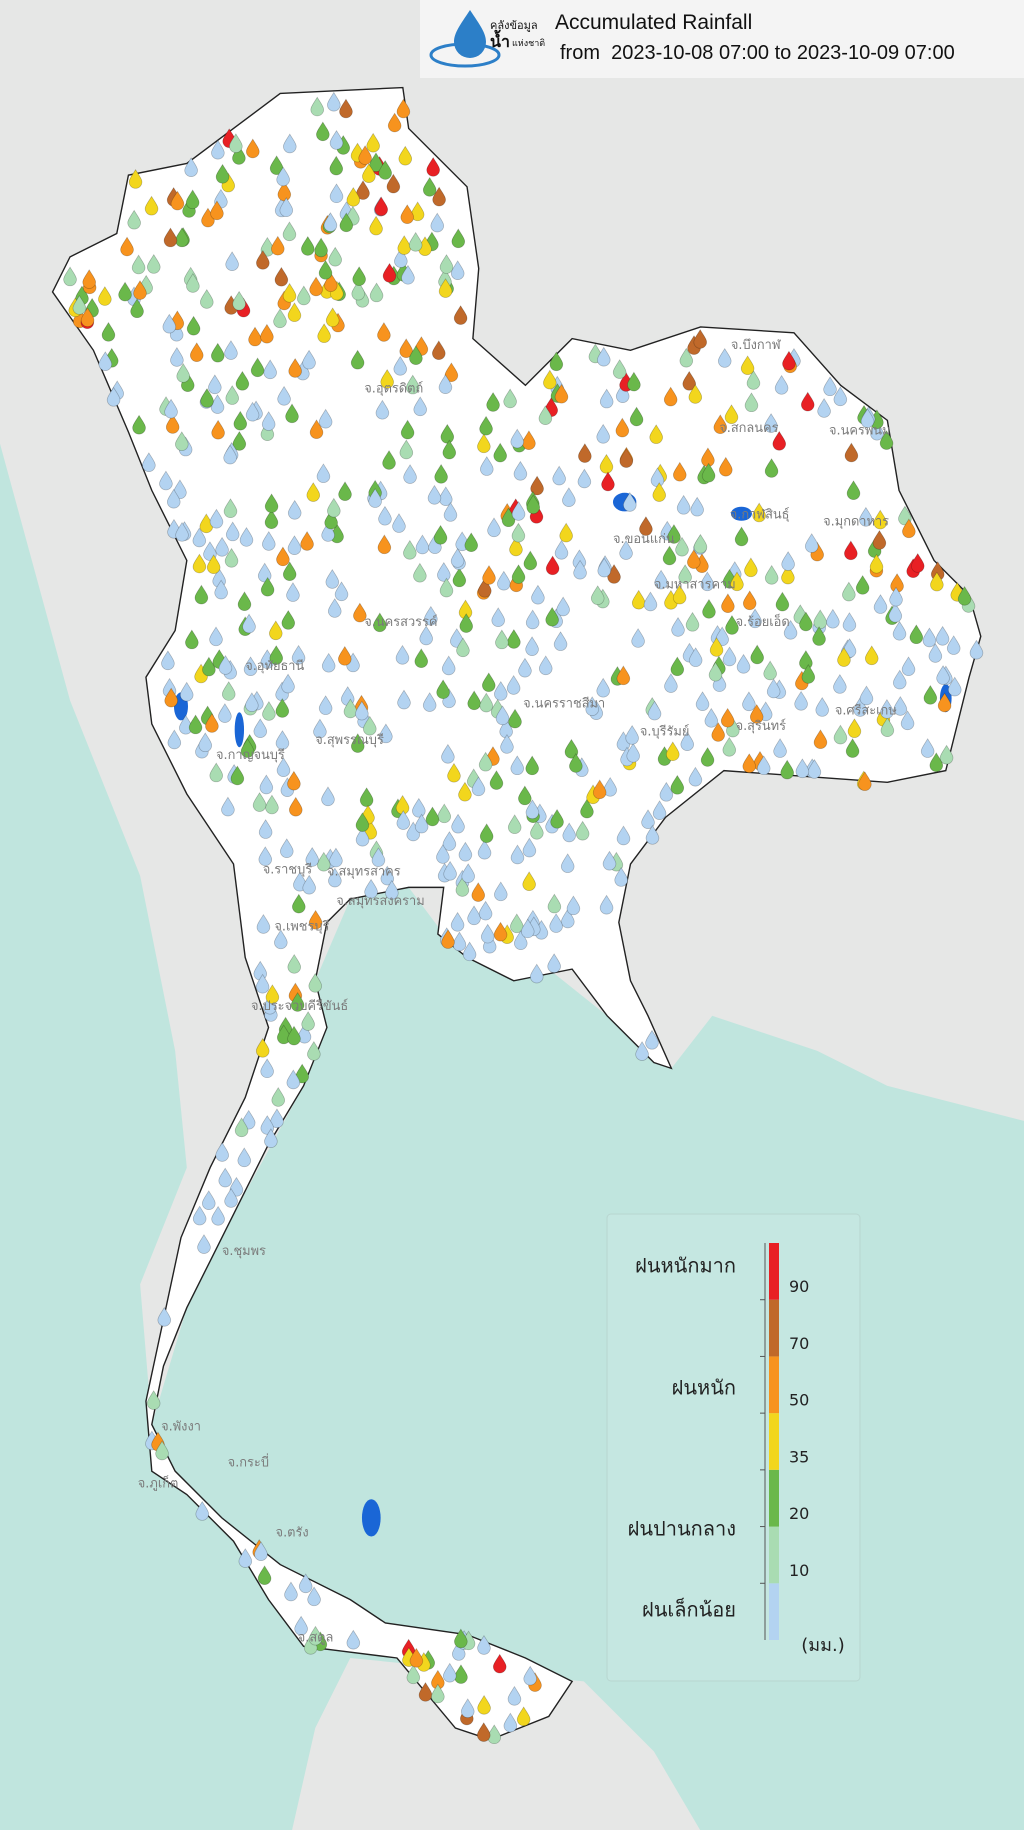  Describe the element at coordinates (733, 1447) in the screenshot. I see `legend-panel` at that location.